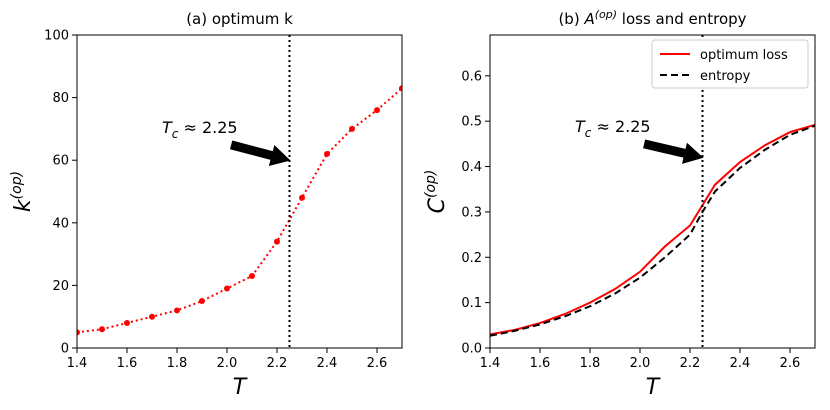 This screenshot has width=830, height=410. What do you see at coordinates (77, 363) in the screenshot?
I see `panel-a-x-tick-label: 1.4` at bounding box center [77, 363].